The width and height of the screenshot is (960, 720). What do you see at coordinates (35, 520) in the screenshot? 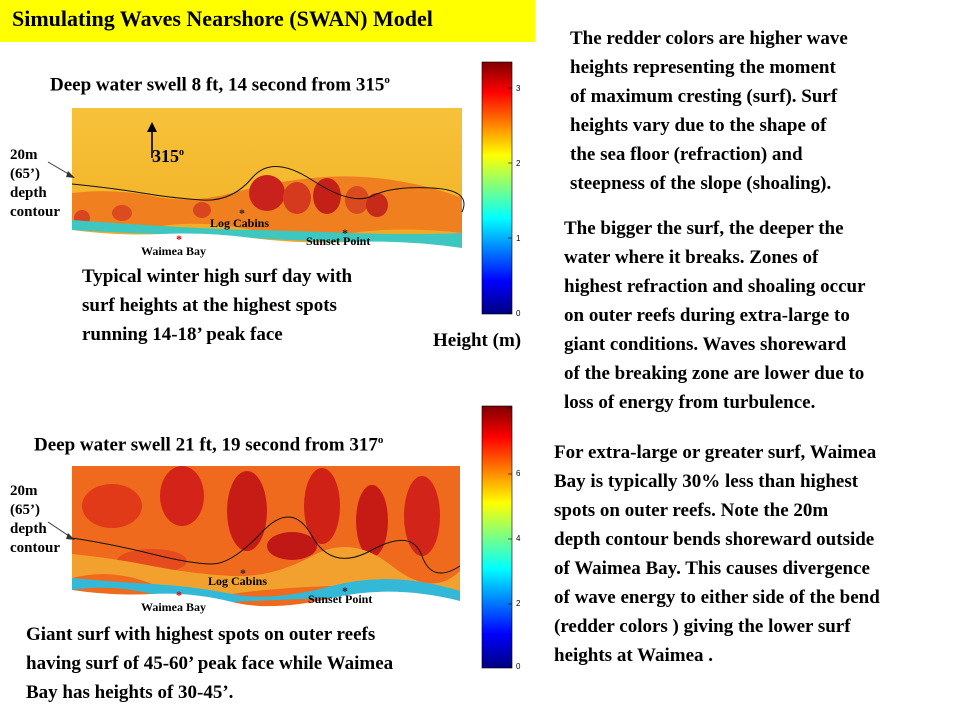
I see `panel2-depth-label: 20m (65’) depth contour` at bounding box center [35, 520].